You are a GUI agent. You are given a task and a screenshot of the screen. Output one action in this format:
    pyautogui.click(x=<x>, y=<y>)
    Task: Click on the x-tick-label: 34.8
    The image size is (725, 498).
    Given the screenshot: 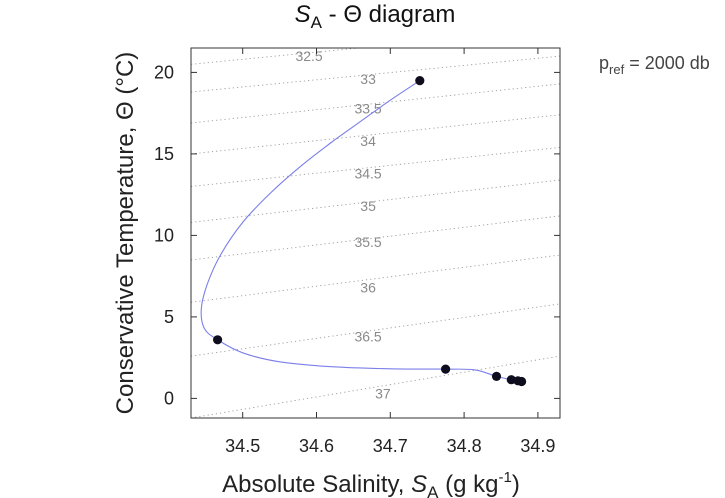 What is the action you would take?
    pyautogui.click(x=464, y=446)
    